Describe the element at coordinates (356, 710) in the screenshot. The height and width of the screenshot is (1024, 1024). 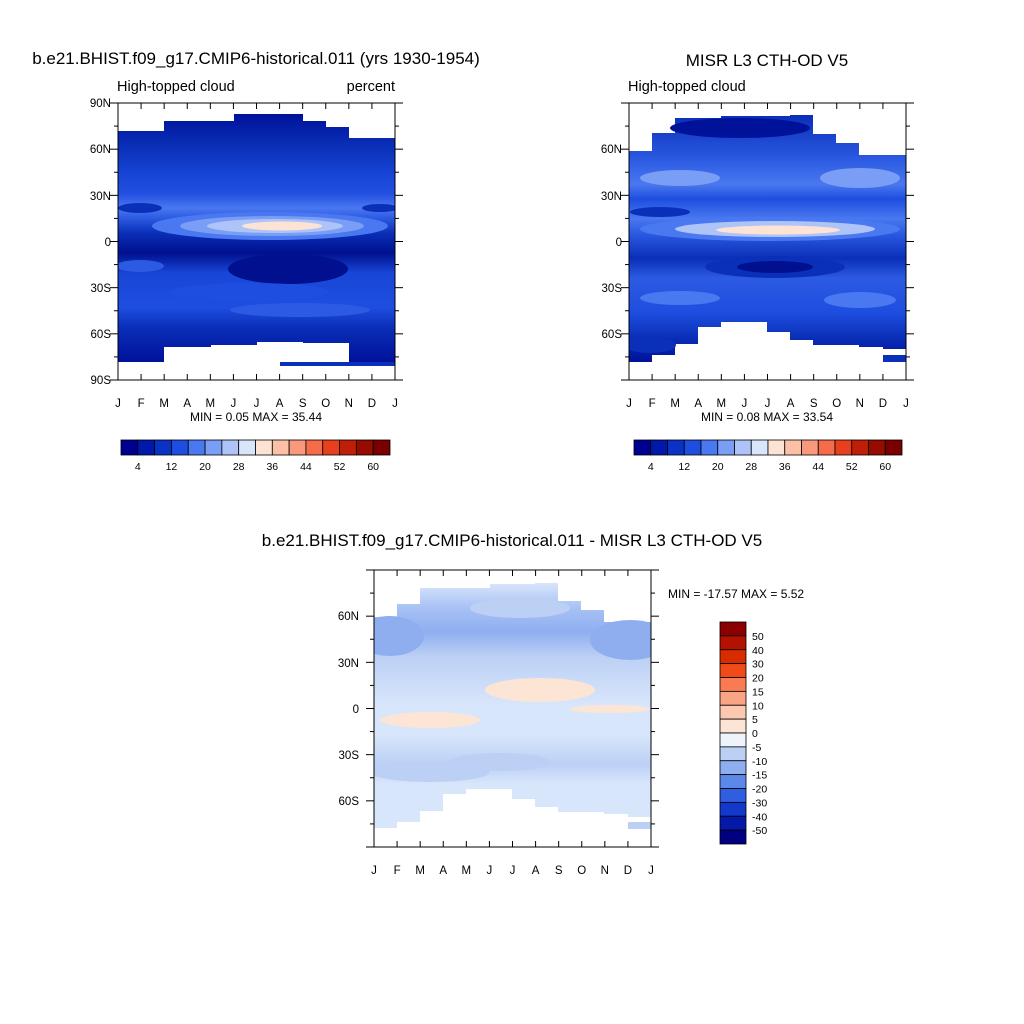
I see `panel3-lat-label: 0` at that location.